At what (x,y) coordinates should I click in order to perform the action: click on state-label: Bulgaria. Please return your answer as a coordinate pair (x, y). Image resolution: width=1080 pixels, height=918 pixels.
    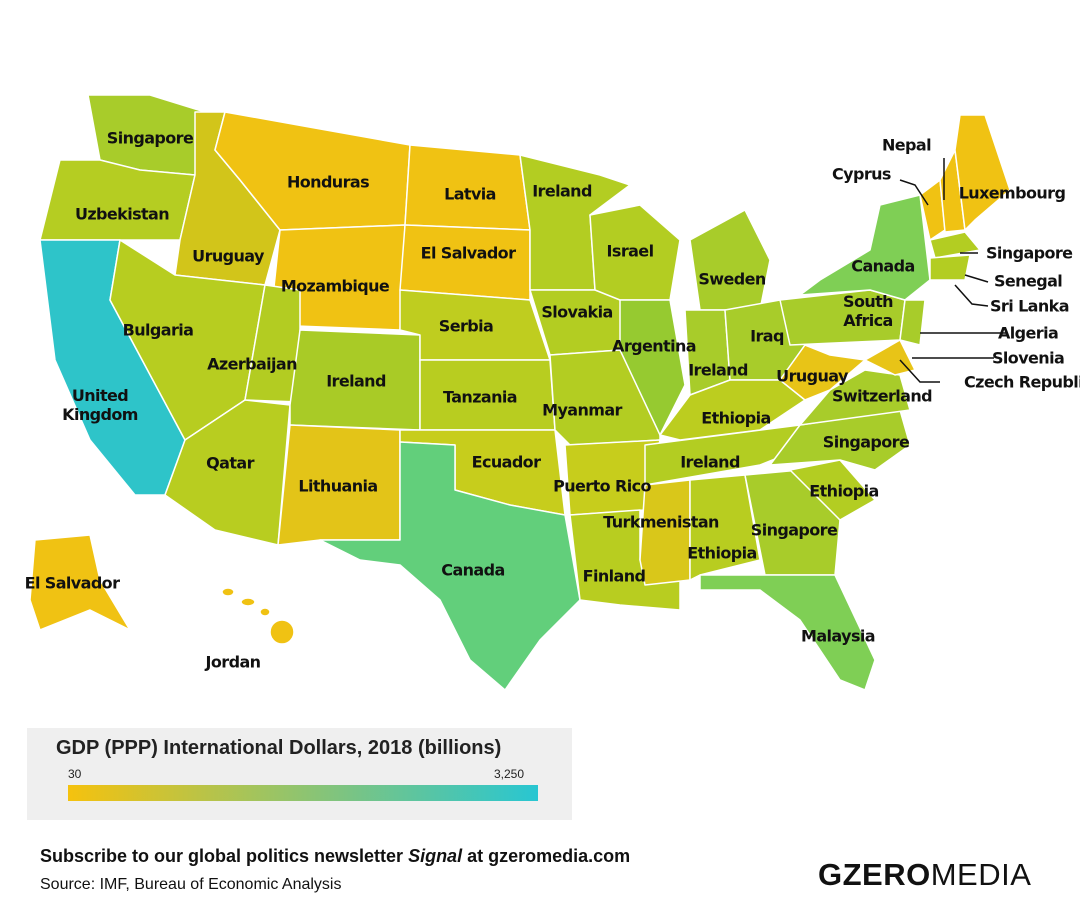
    Looking at the image, I should click on (158, 330).